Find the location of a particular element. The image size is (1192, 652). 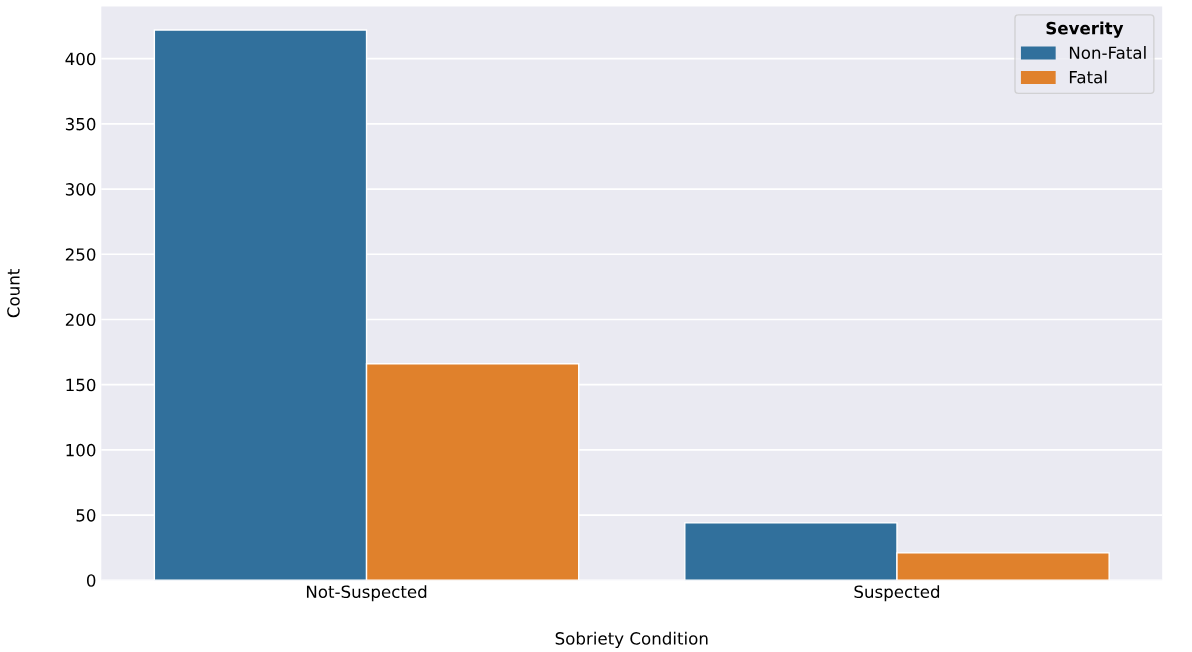

y-tick-label: 400 is located at coordinates (80, 59).